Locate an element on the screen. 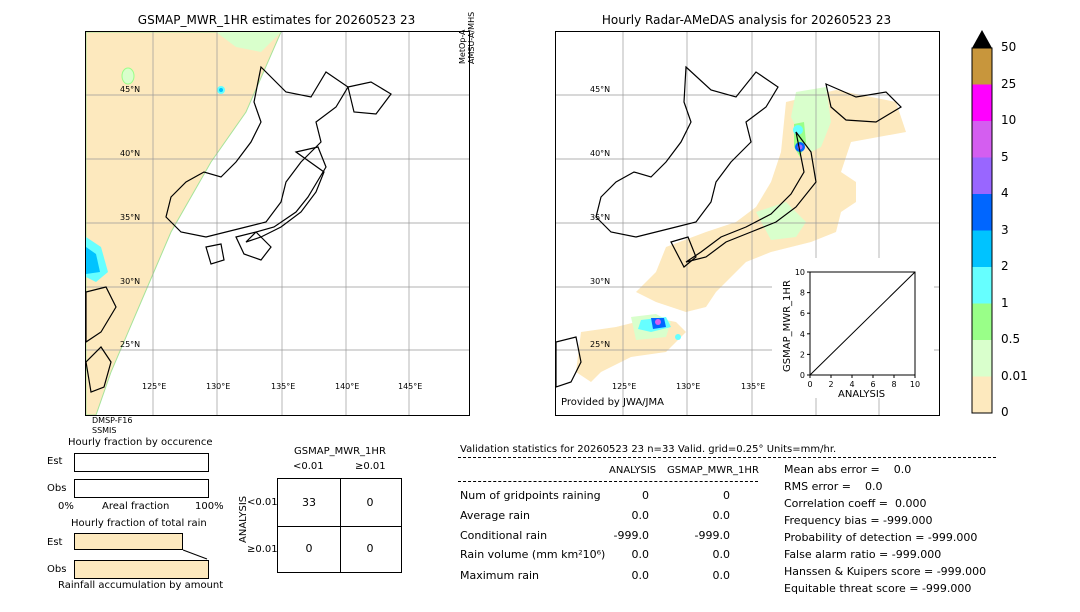 This screenshot has width=1080, height=612. total-est-fill is located at coordinates (129, 541).